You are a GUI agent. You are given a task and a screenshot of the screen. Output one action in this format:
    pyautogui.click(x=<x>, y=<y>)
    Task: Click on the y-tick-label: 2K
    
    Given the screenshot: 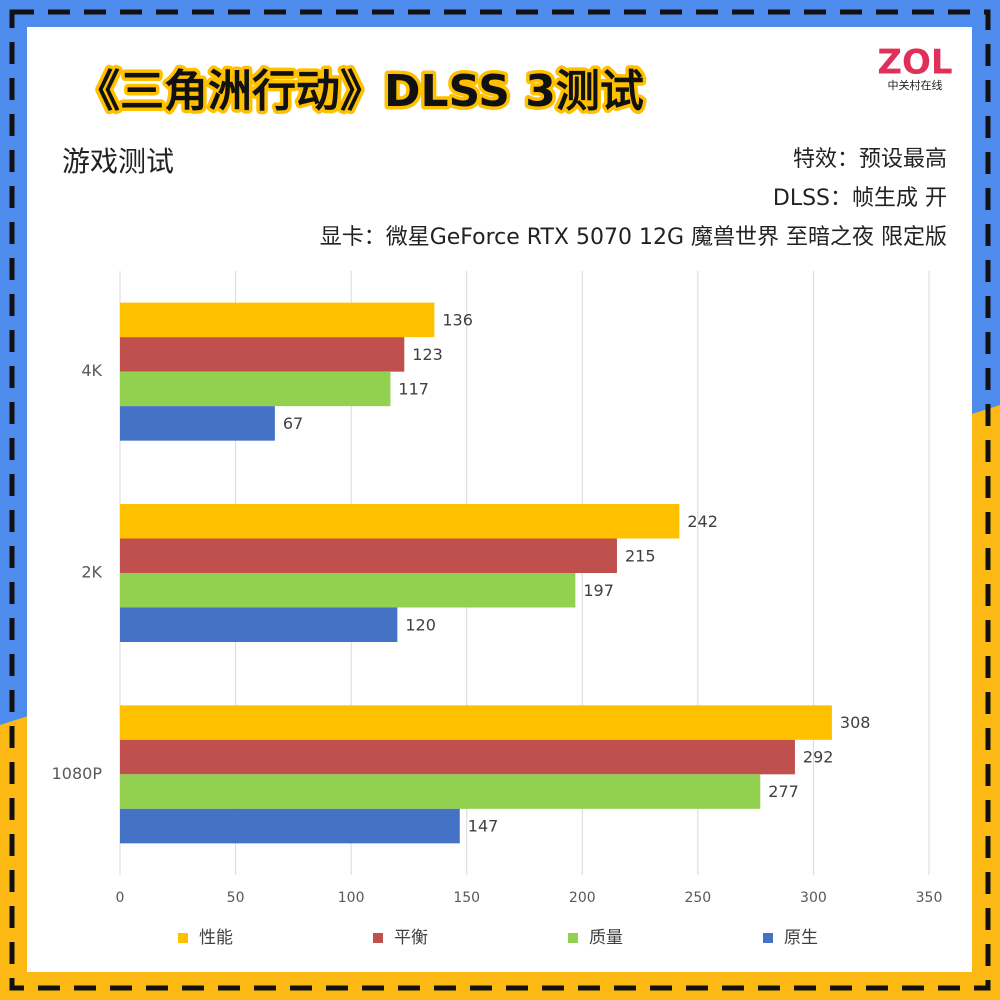 What is the action you would take?
    pyautogui.click(x=91, y=572)
    